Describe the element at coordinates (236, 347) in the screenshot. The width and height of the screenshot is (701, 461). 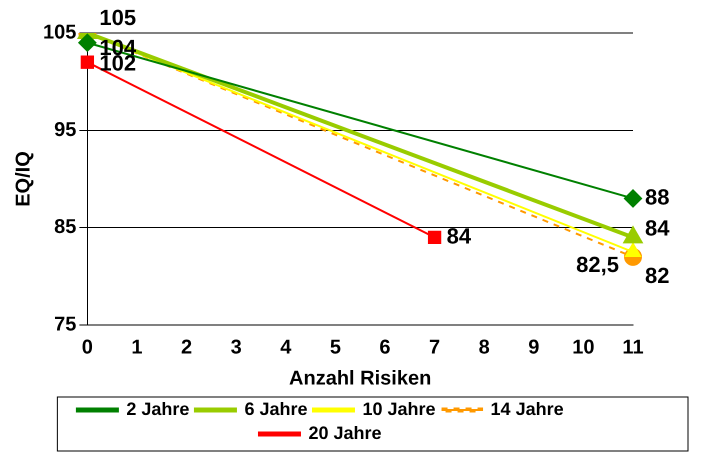
I see `x-tick-label: 3` at that location.